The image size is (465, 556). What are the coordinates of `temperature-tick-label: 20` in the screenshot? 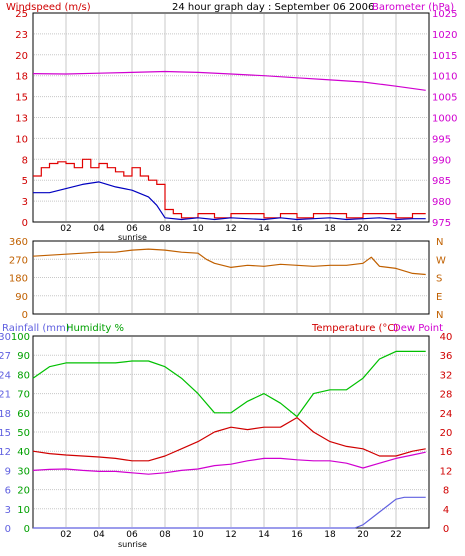 It's located at (446, 433).